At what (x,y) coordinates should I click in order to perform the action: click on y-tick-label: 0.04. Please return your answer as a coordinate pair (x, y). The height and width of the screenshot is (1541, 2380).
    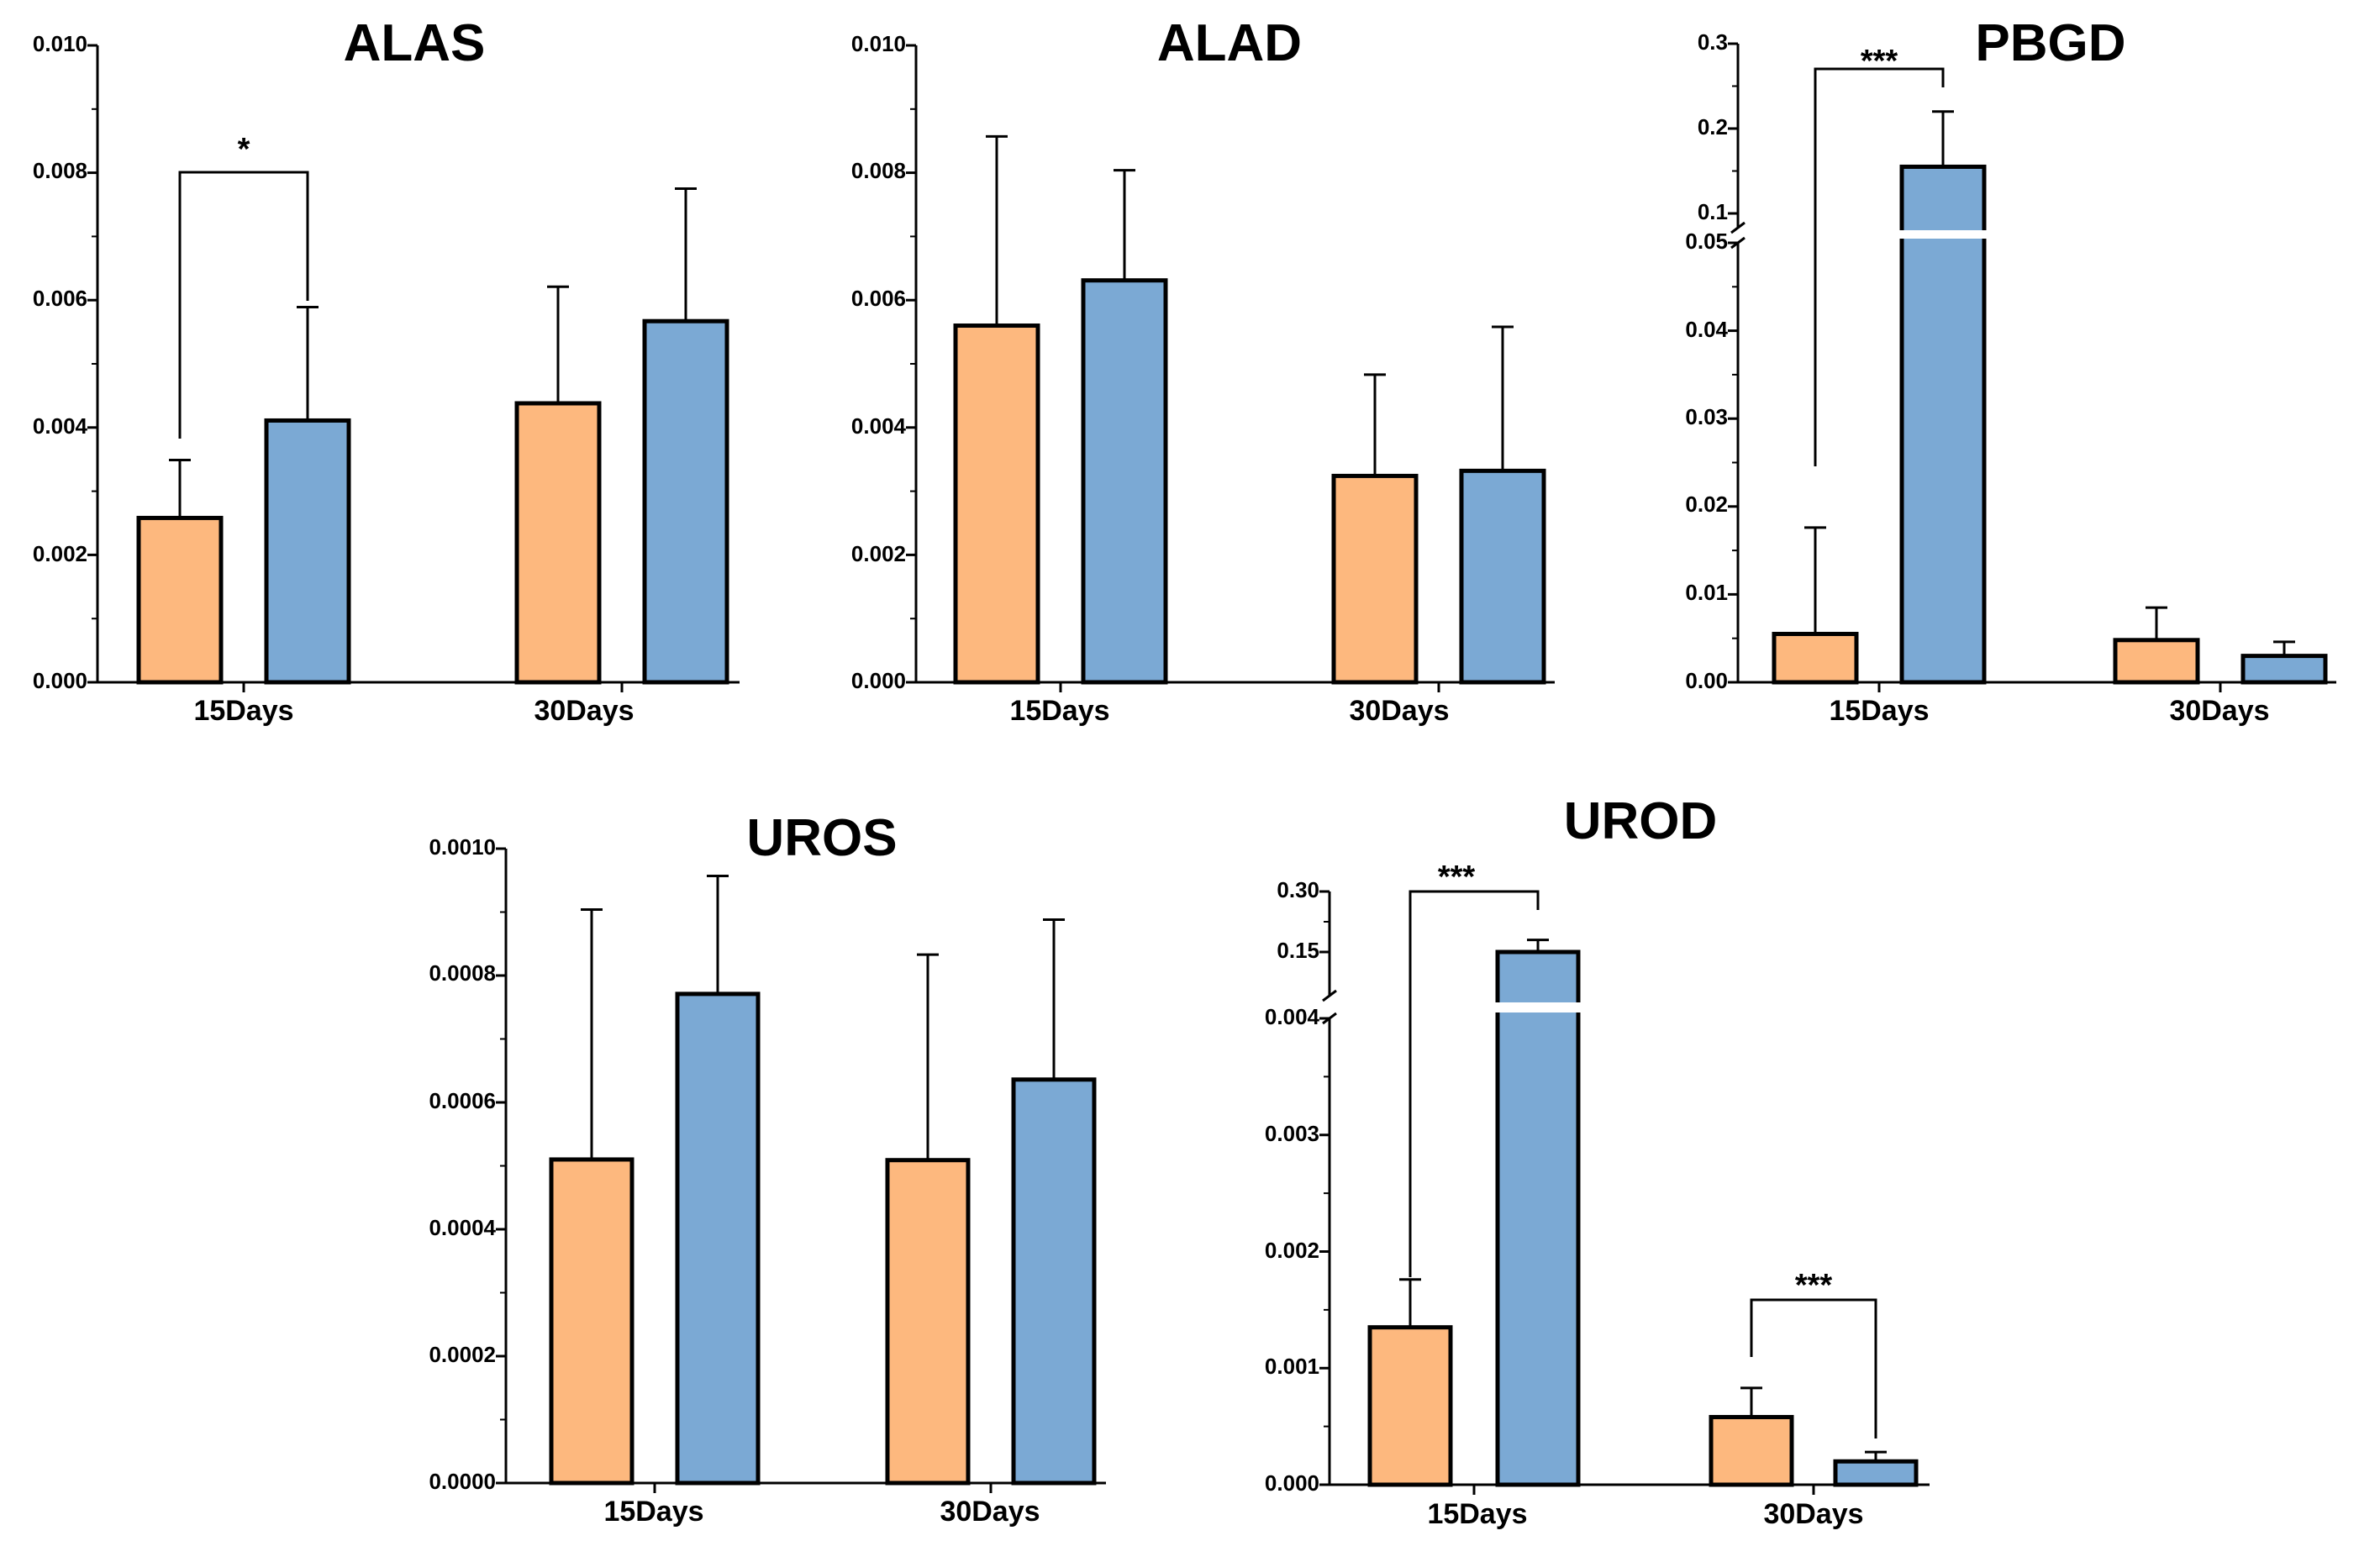
    Looking at the image, I should click on (1706, 329).